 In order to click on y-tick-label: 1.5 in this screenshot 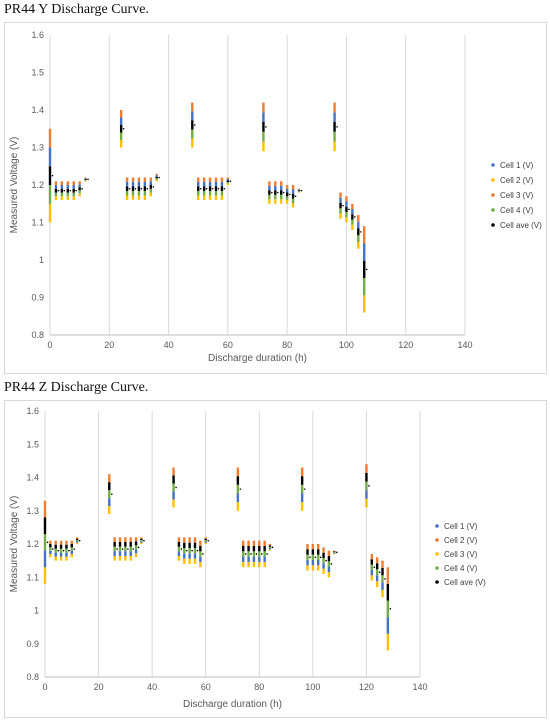, I will do `click(37, 73)`.